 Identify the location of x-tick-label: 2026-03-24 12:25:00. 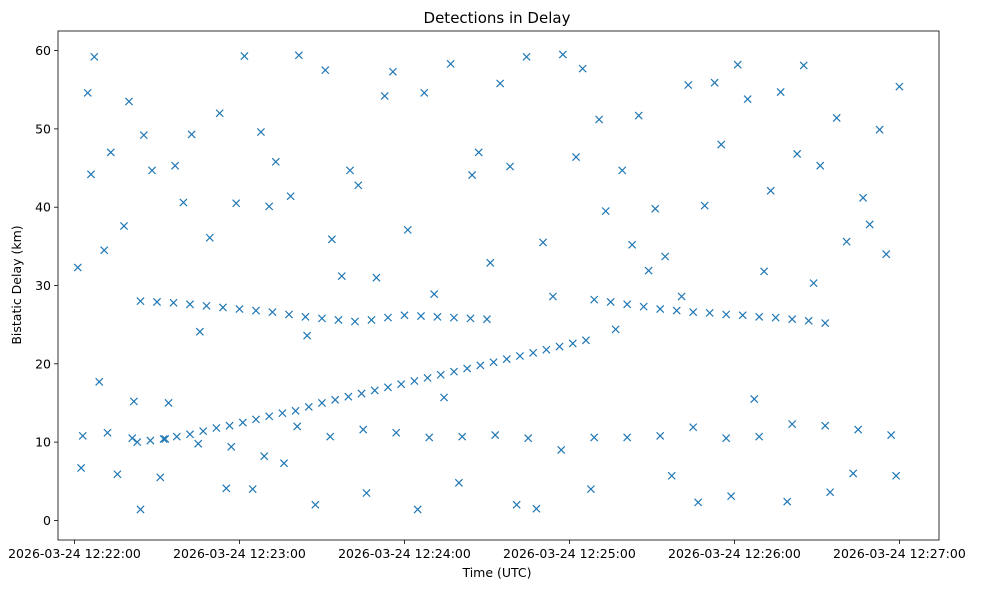
(569, 553).